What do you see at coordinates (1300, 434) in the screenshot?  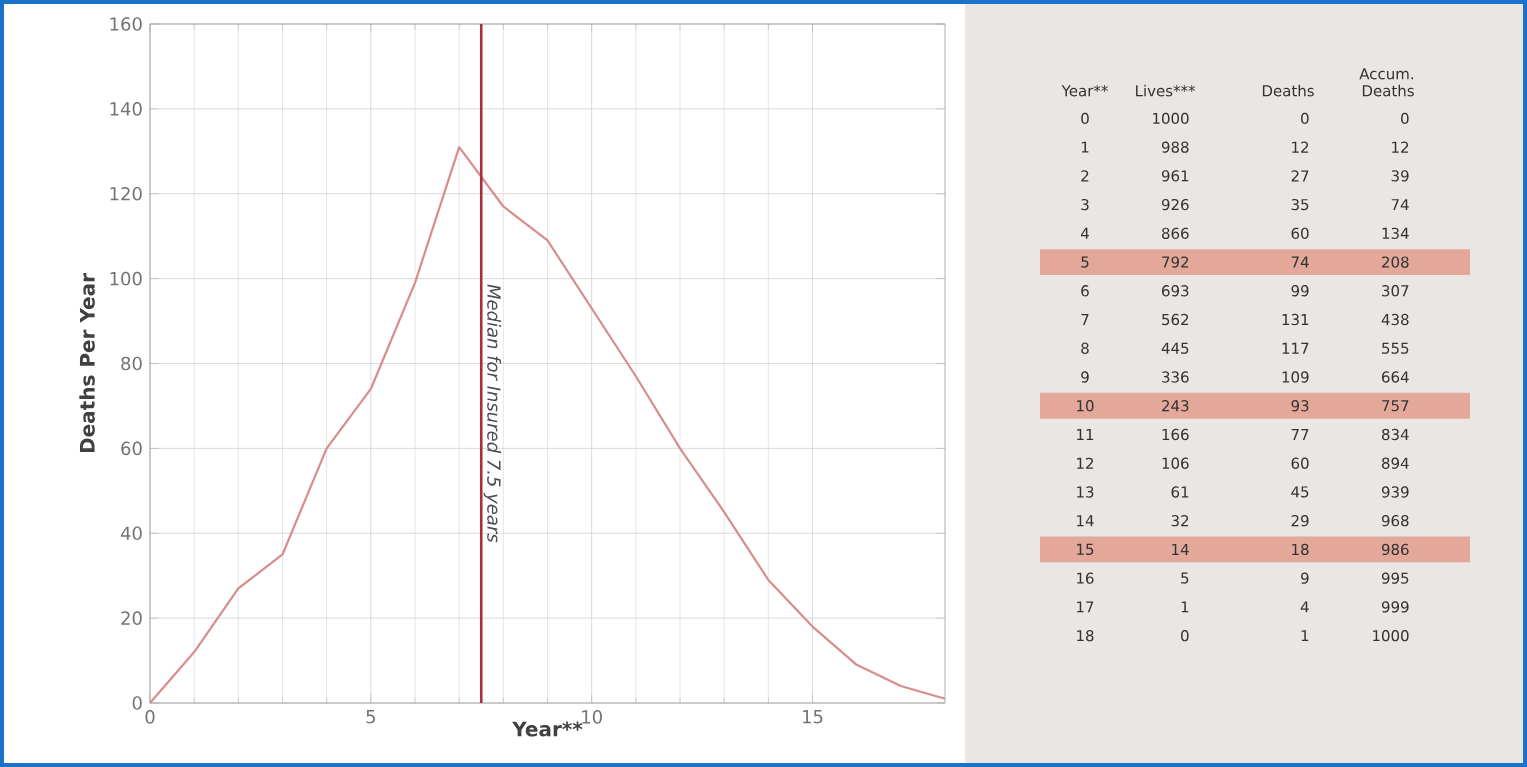 I see `text: 77` at bounding box center [1300, 434].